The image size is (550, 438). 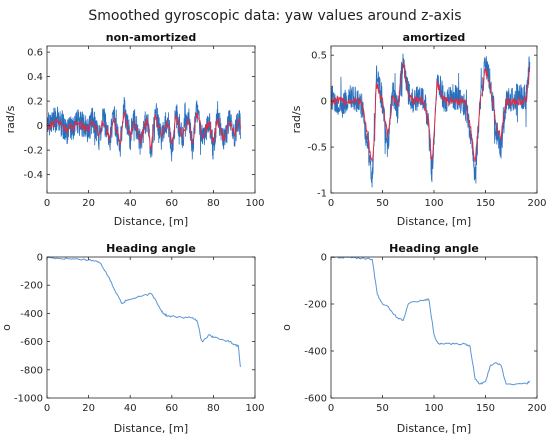 I want to click on y-tick-label: -0.2, so click(x=33, y=151).